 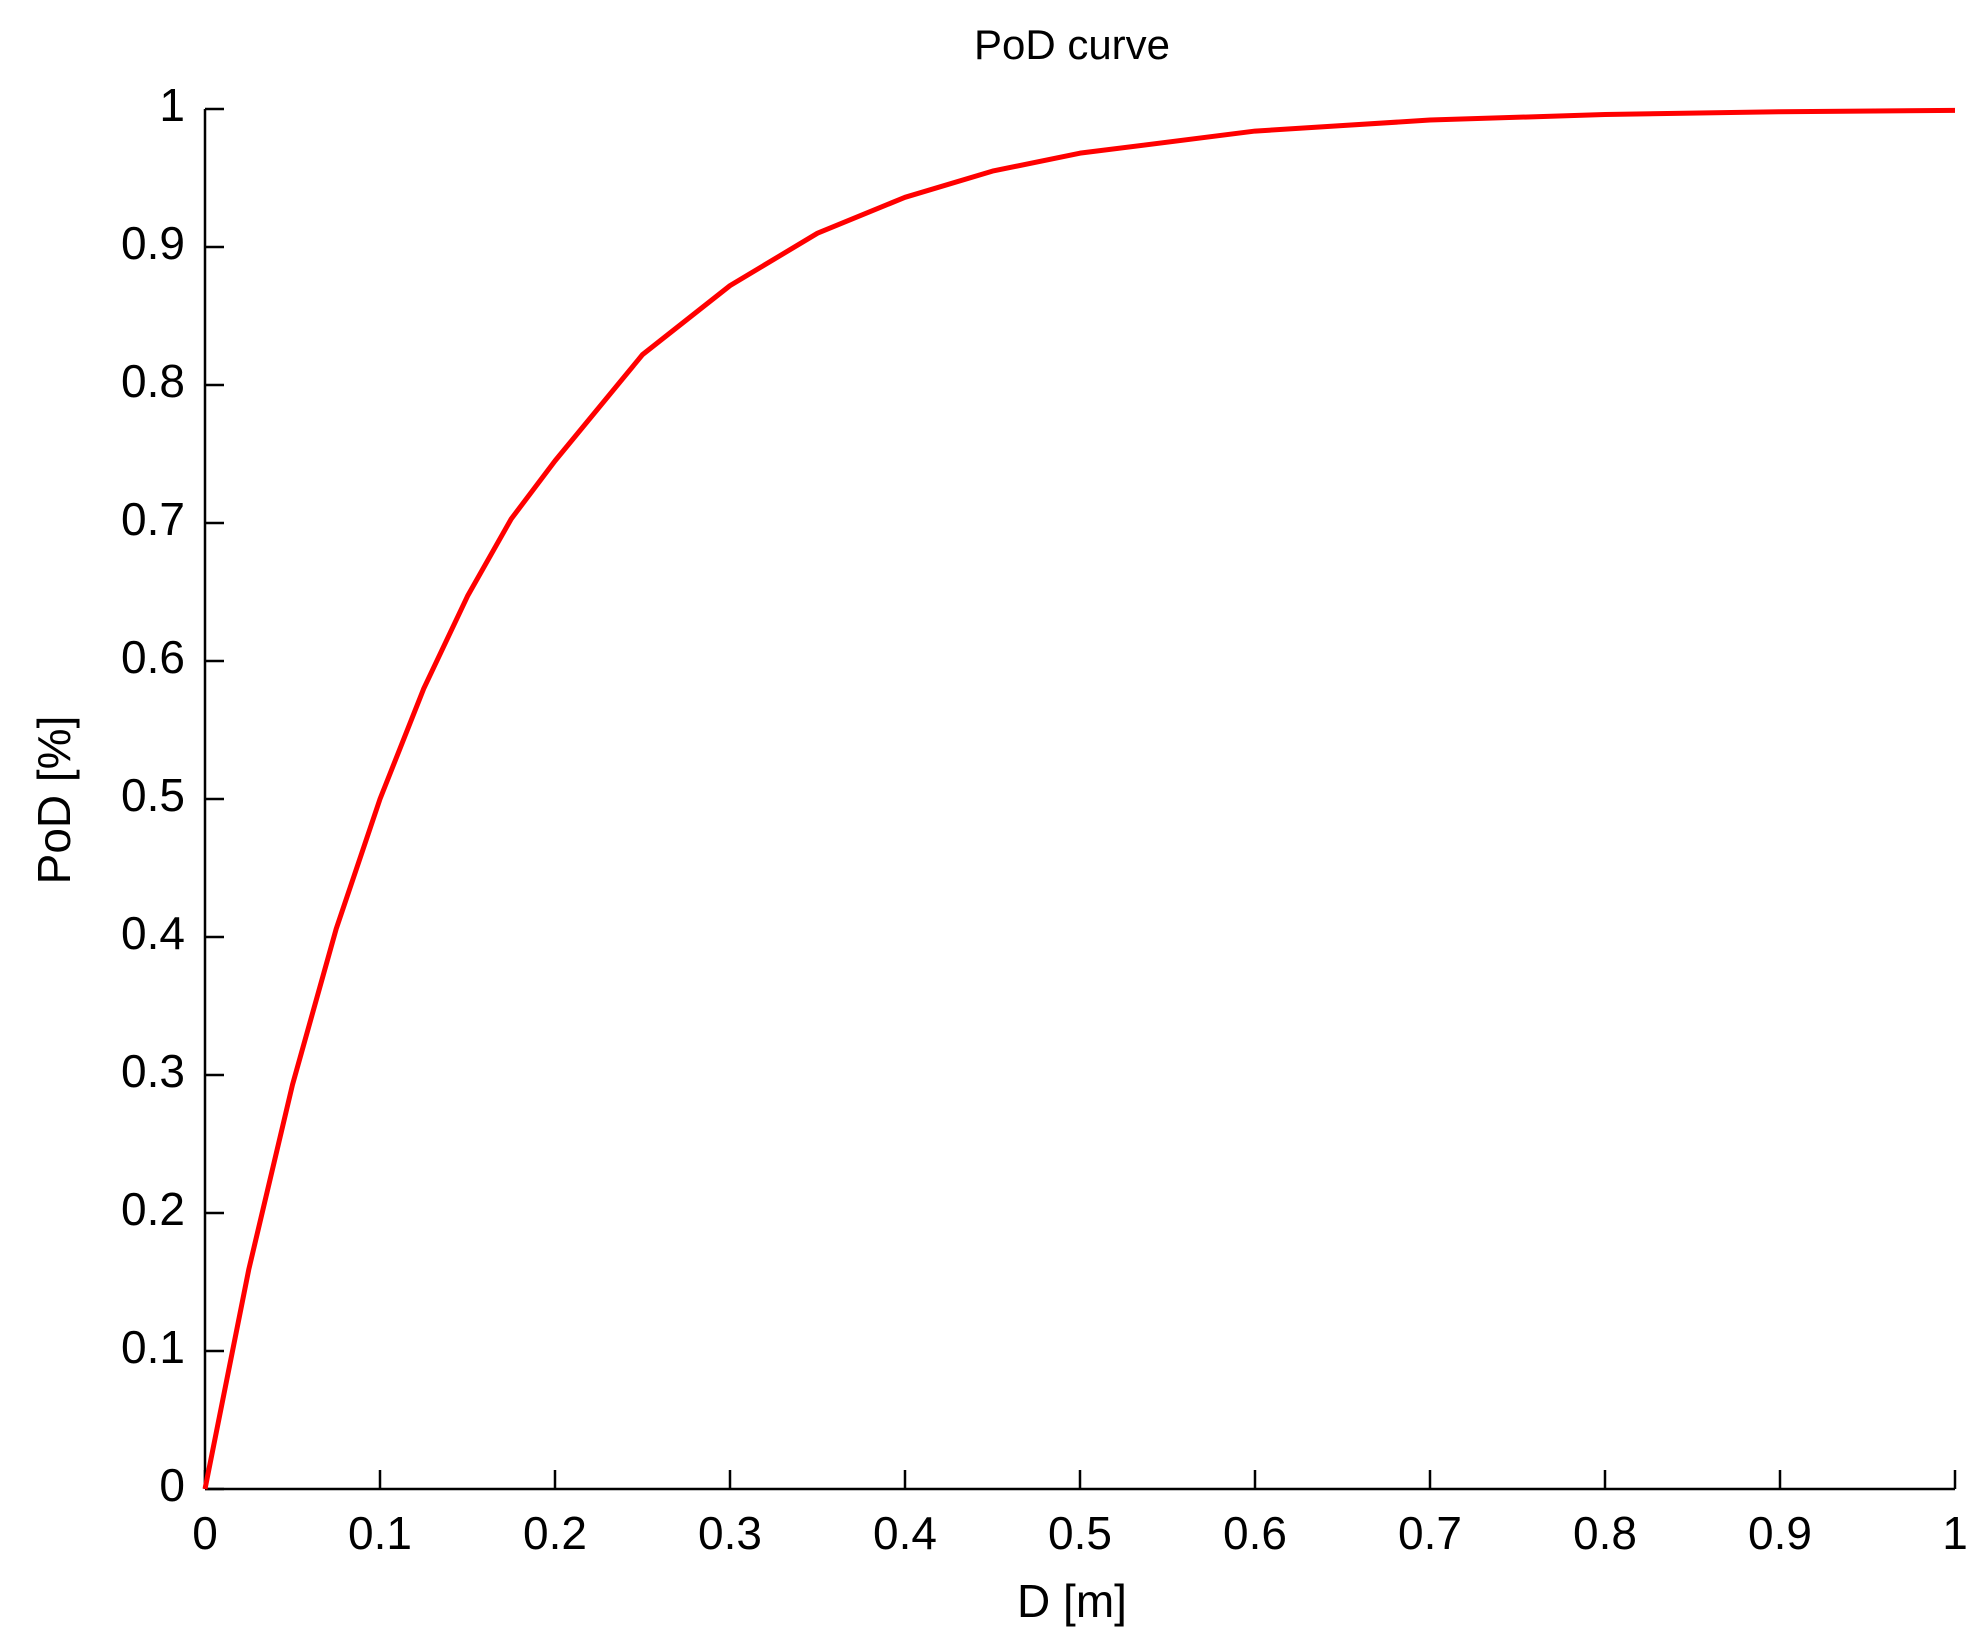 What do you see at coordinates (172, 105) in the screenshot?
I see `y-tick-label: 1` at bounding box center [172, 105].